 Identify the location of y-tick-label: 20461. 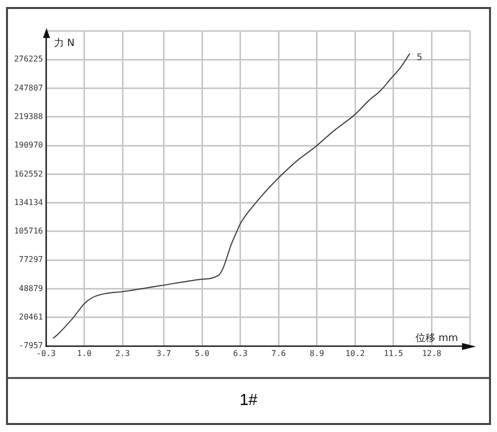
(31, 317).